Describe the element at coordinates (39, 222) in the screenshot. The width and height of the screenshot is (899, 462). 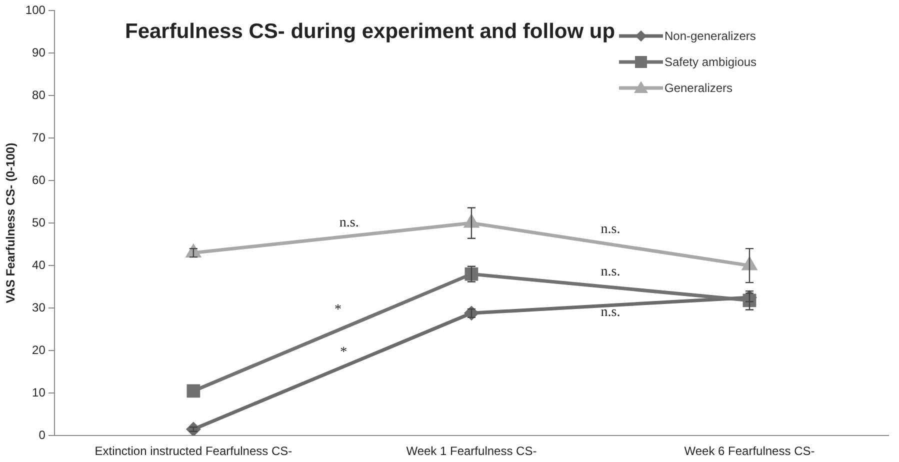
I see `y-tick-label: 50` at that location.